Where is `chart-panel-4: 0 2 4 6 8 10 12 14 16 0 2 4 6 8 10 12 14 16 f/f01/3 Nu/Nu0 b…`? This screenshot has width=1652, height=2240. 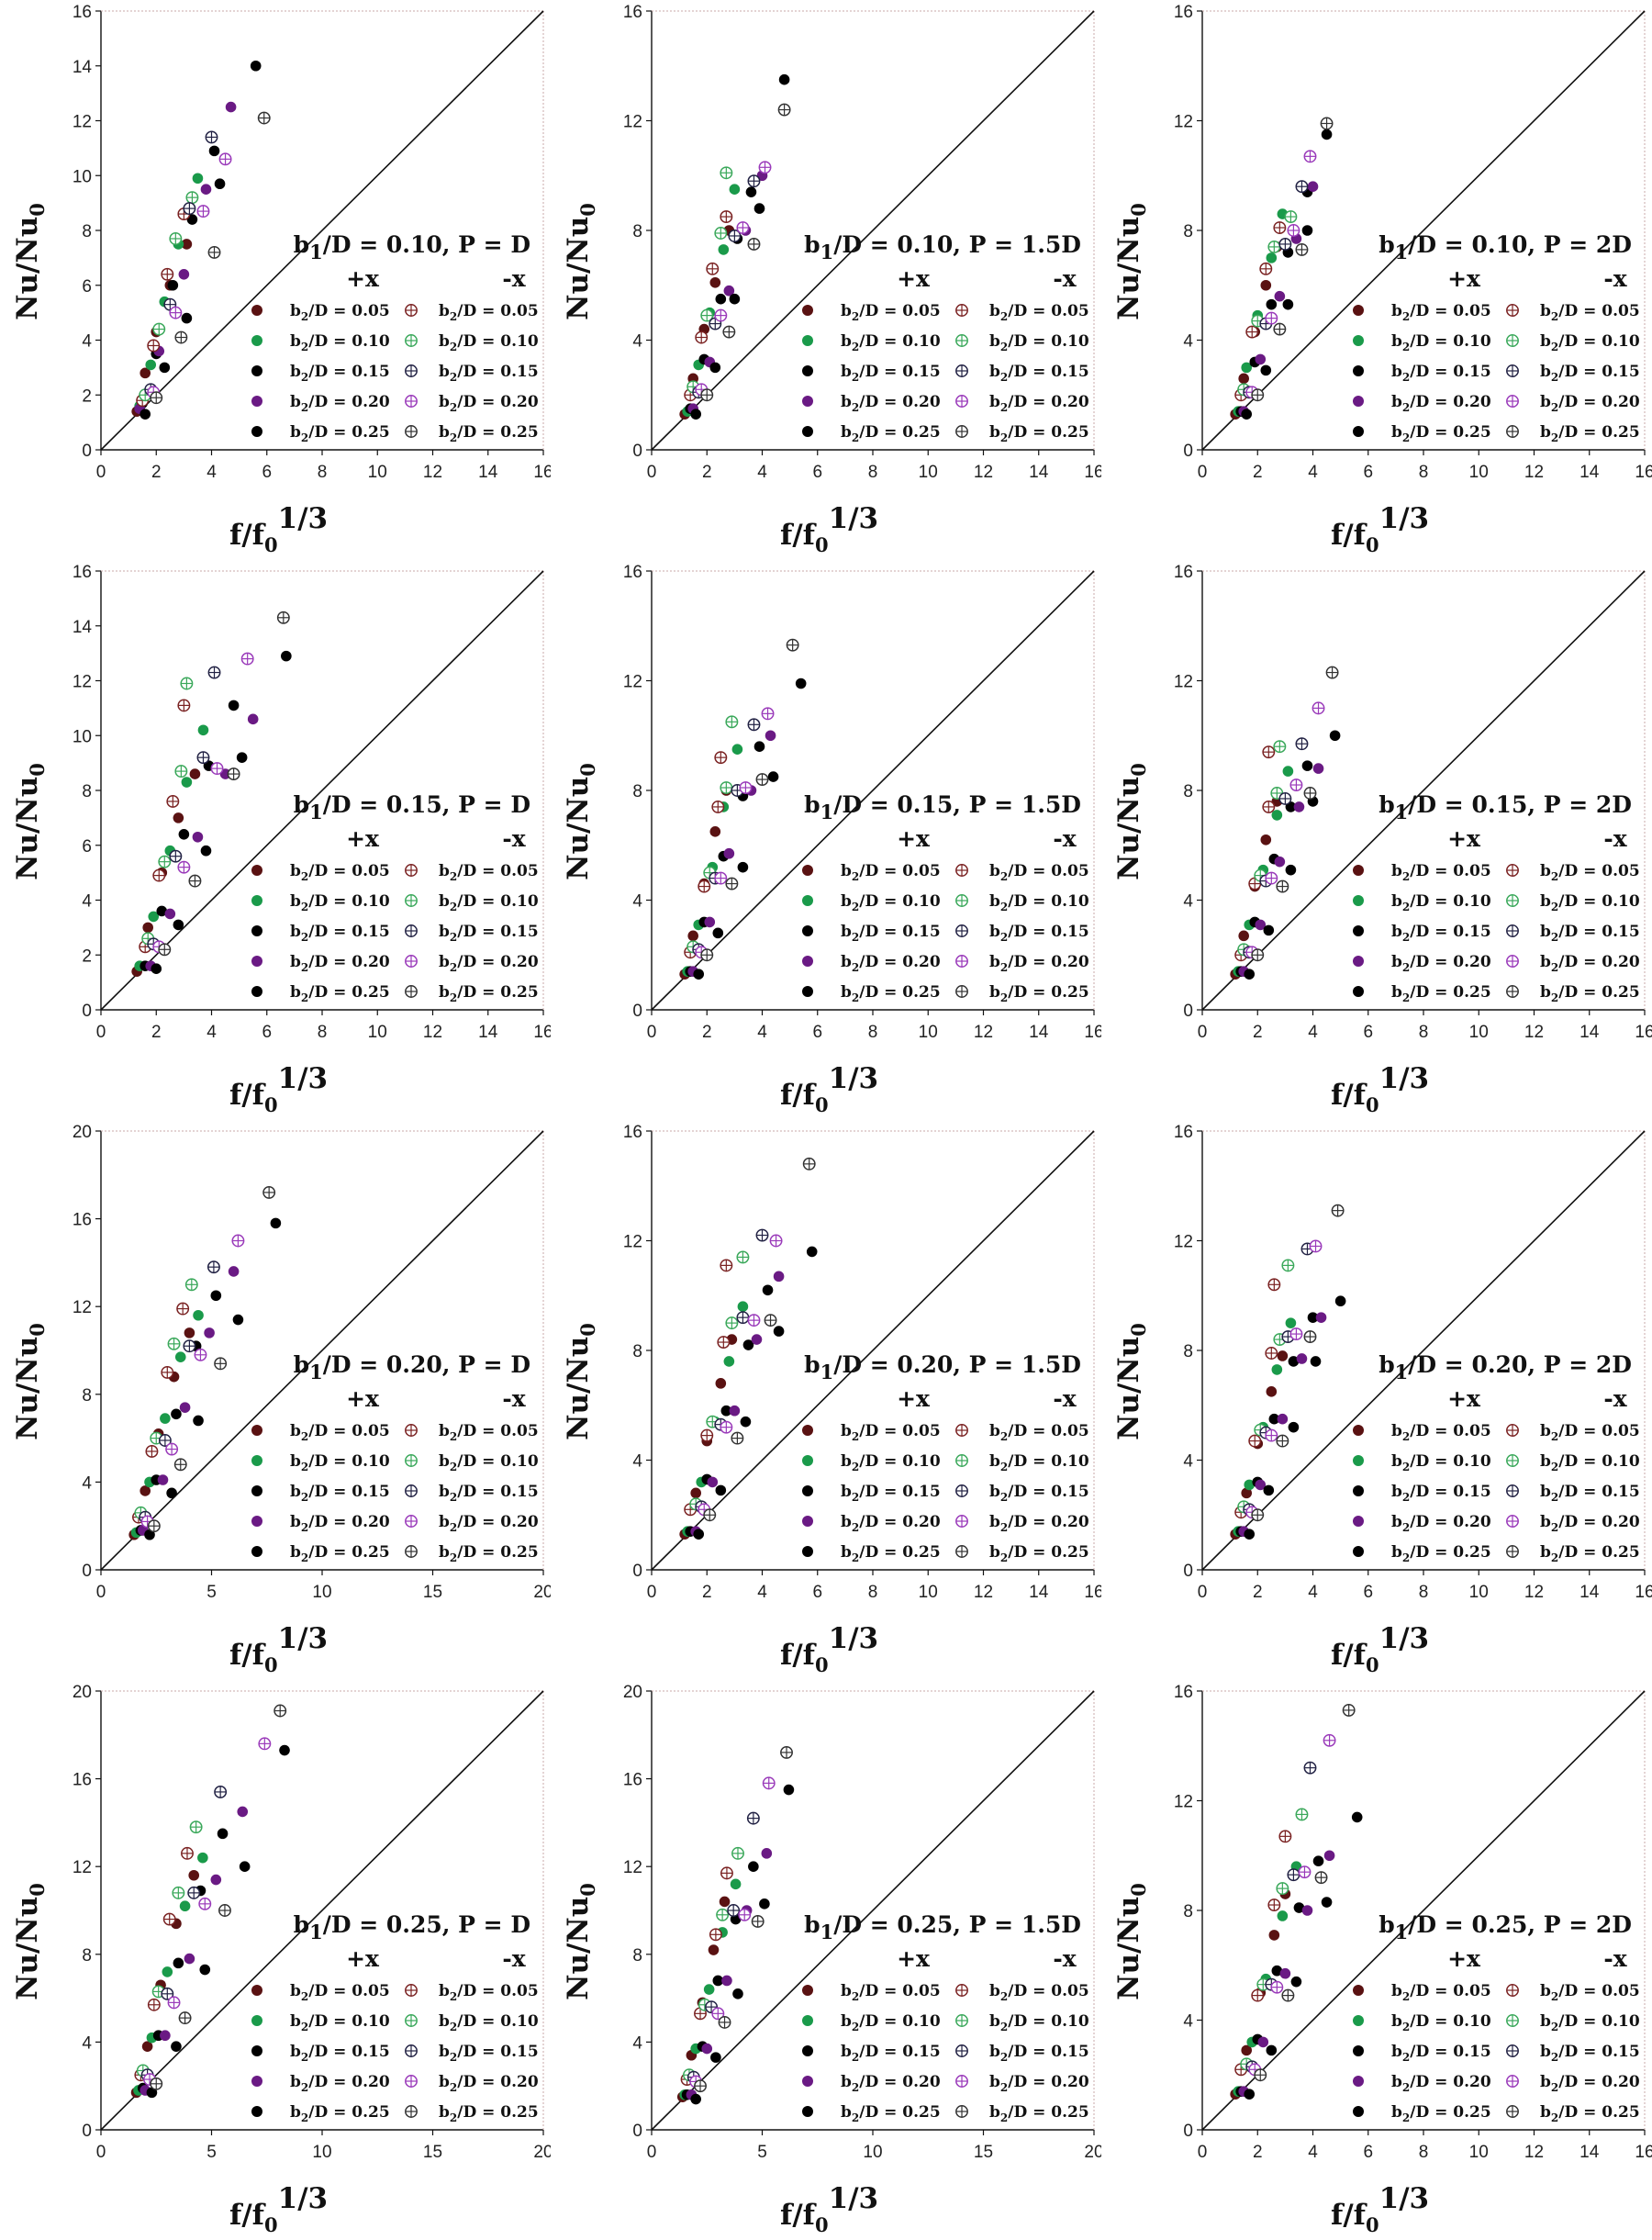 chart-panel-4: 0 2 4 6 8 10 12 14 16 0 2 4 6 8 10 12 14 16 f/f01/3 Nu/Nu0 b… is located at coordinates (275, 840).